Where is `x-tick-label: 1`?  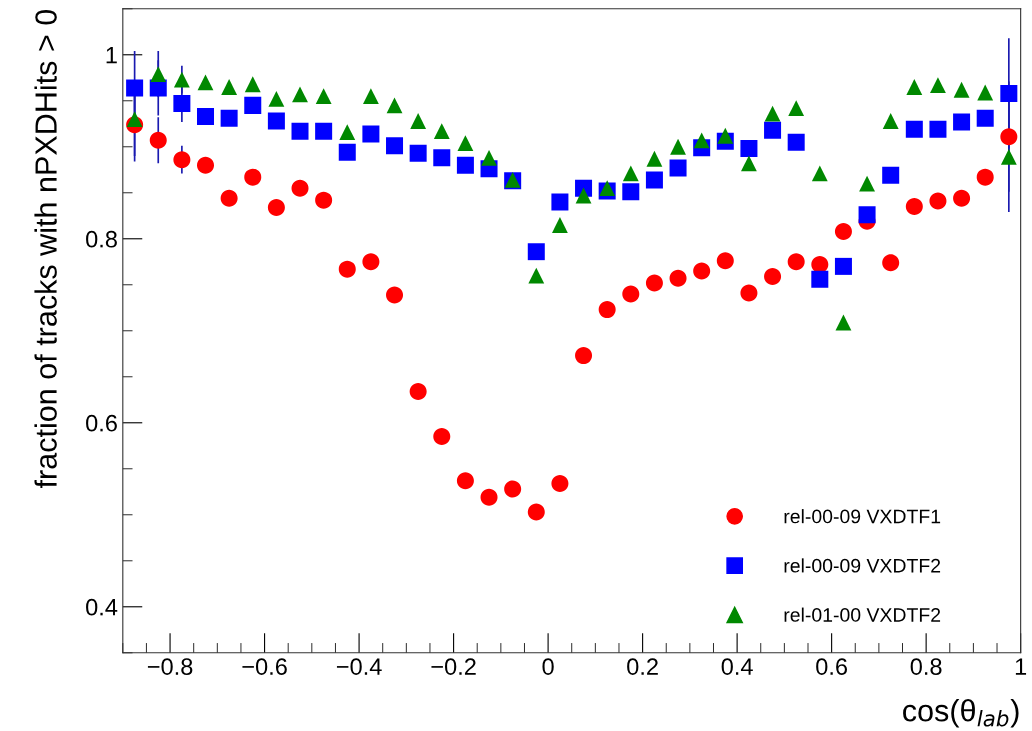 x-tick-label: 1 is located at coordinates (1021, 666).